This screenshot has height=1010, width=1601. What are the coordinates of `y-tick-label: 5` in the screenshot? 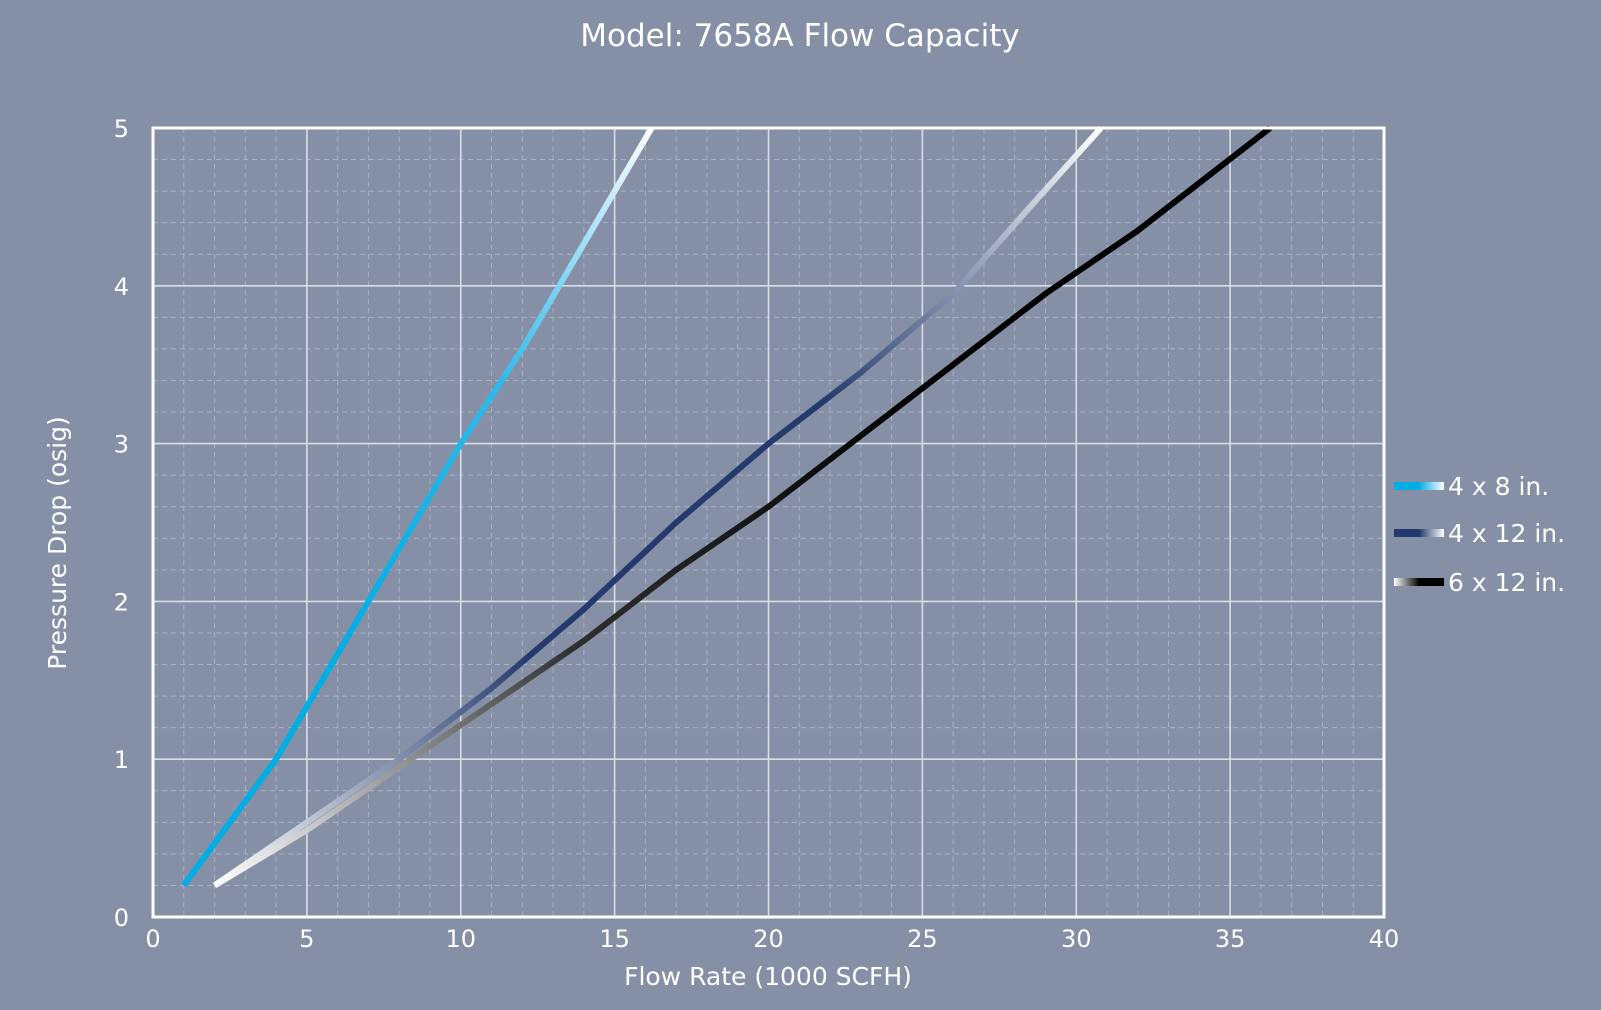 It's located at (121, 129).